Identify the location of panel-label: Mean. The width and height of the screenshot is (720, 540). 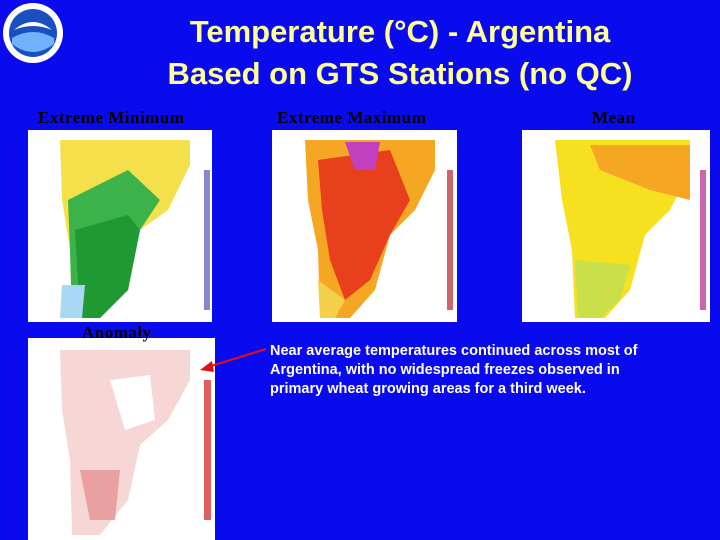
(614, 117).